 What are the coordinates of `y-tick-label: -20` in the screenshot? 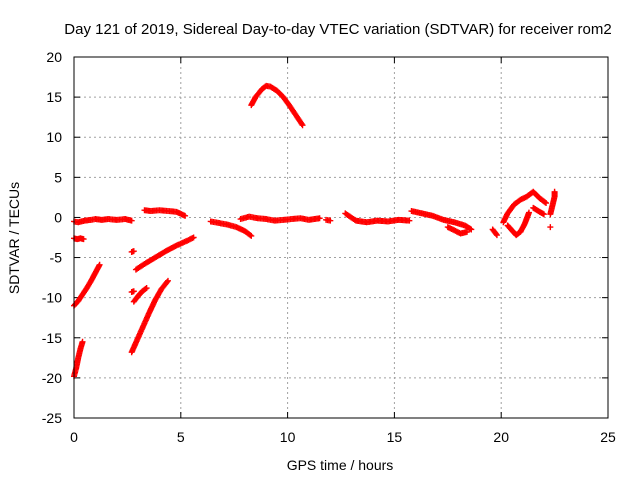 It's located at (52, 378).